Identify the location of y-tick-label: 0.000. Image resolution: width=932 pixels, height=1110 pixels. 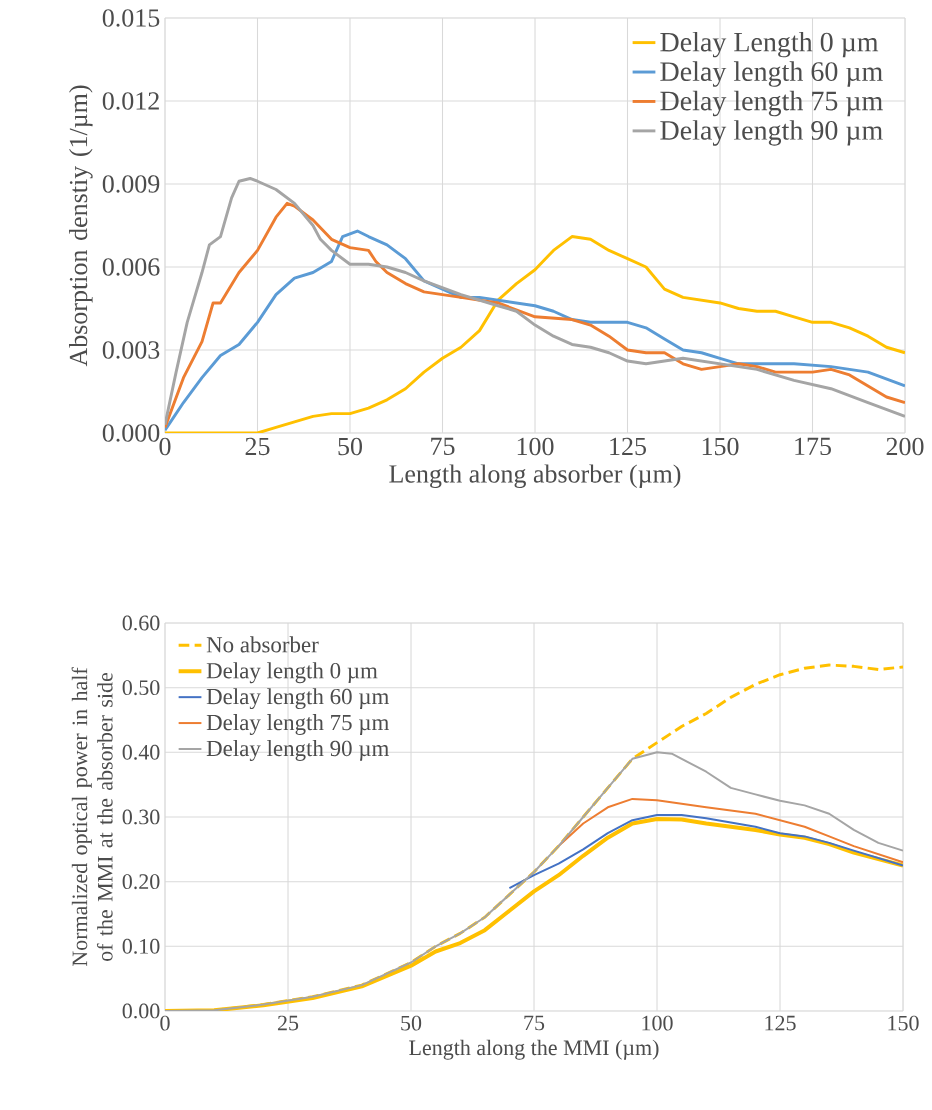
(131, 433).